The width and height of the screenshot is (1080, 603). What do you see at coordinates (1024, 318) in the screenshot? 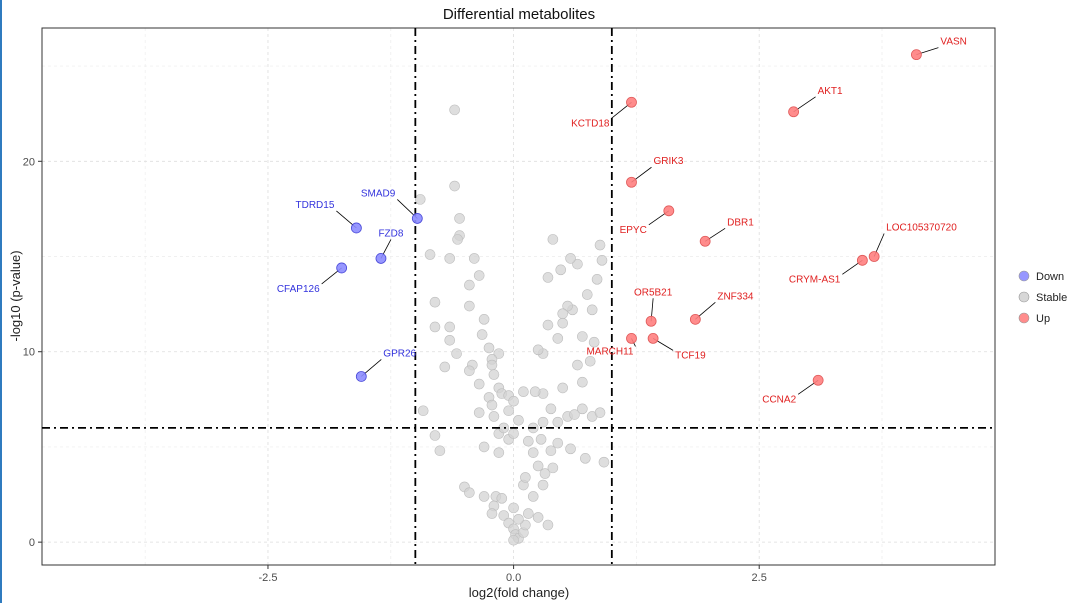
I see `legend-key-up` at bounding box center [1024, 318].